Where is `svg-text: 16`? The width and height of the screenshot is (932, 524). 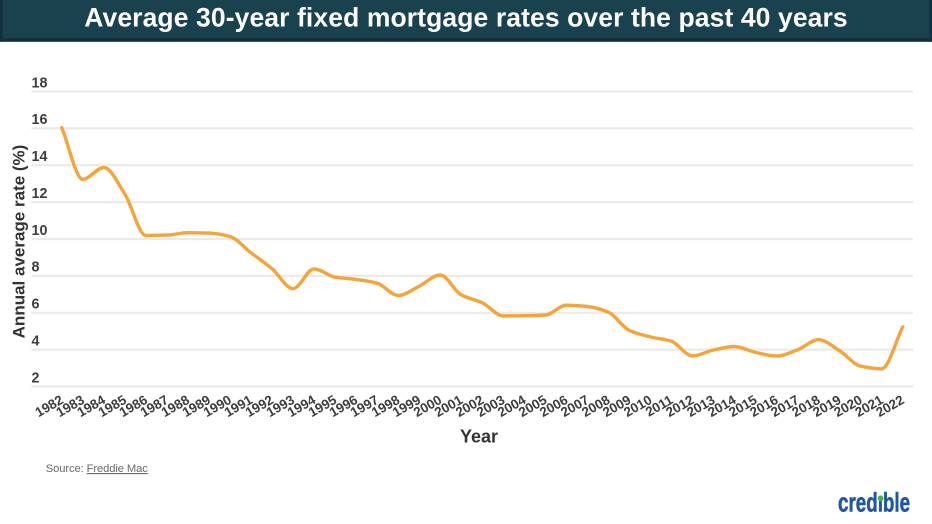 svg-text: 16 is located at coordinates (40, 120).